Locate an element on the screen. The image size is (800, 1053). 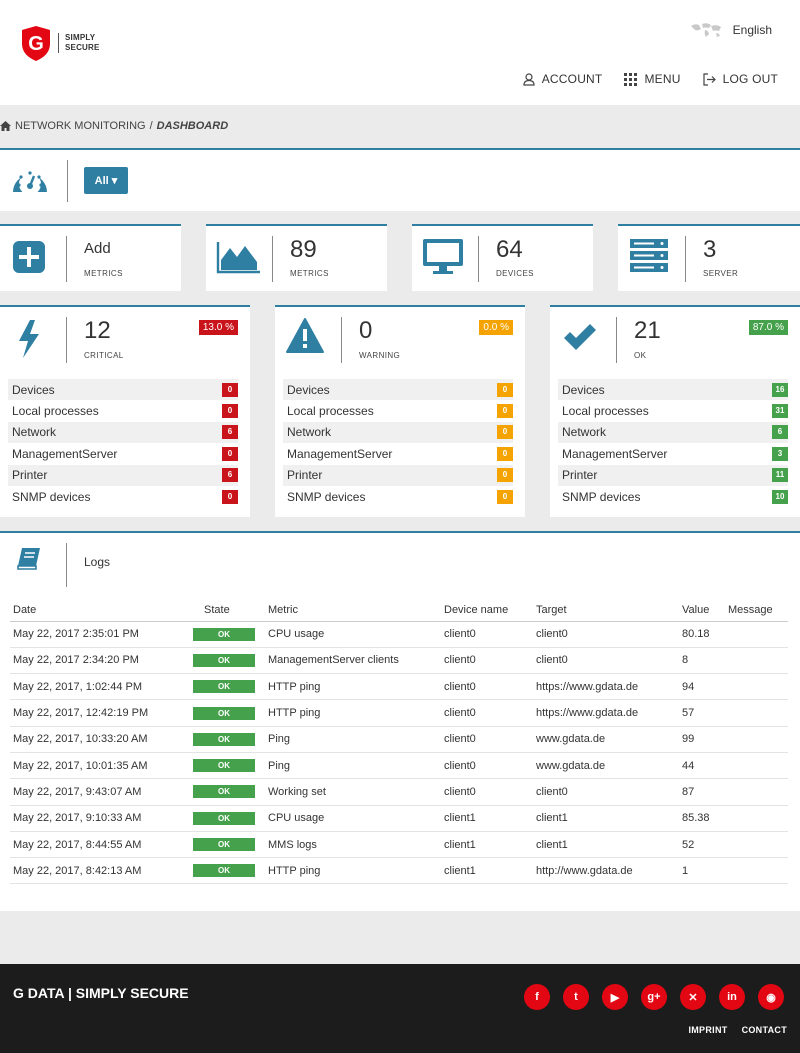
rss-icon: ◉ is located at coordinates (771, 997).